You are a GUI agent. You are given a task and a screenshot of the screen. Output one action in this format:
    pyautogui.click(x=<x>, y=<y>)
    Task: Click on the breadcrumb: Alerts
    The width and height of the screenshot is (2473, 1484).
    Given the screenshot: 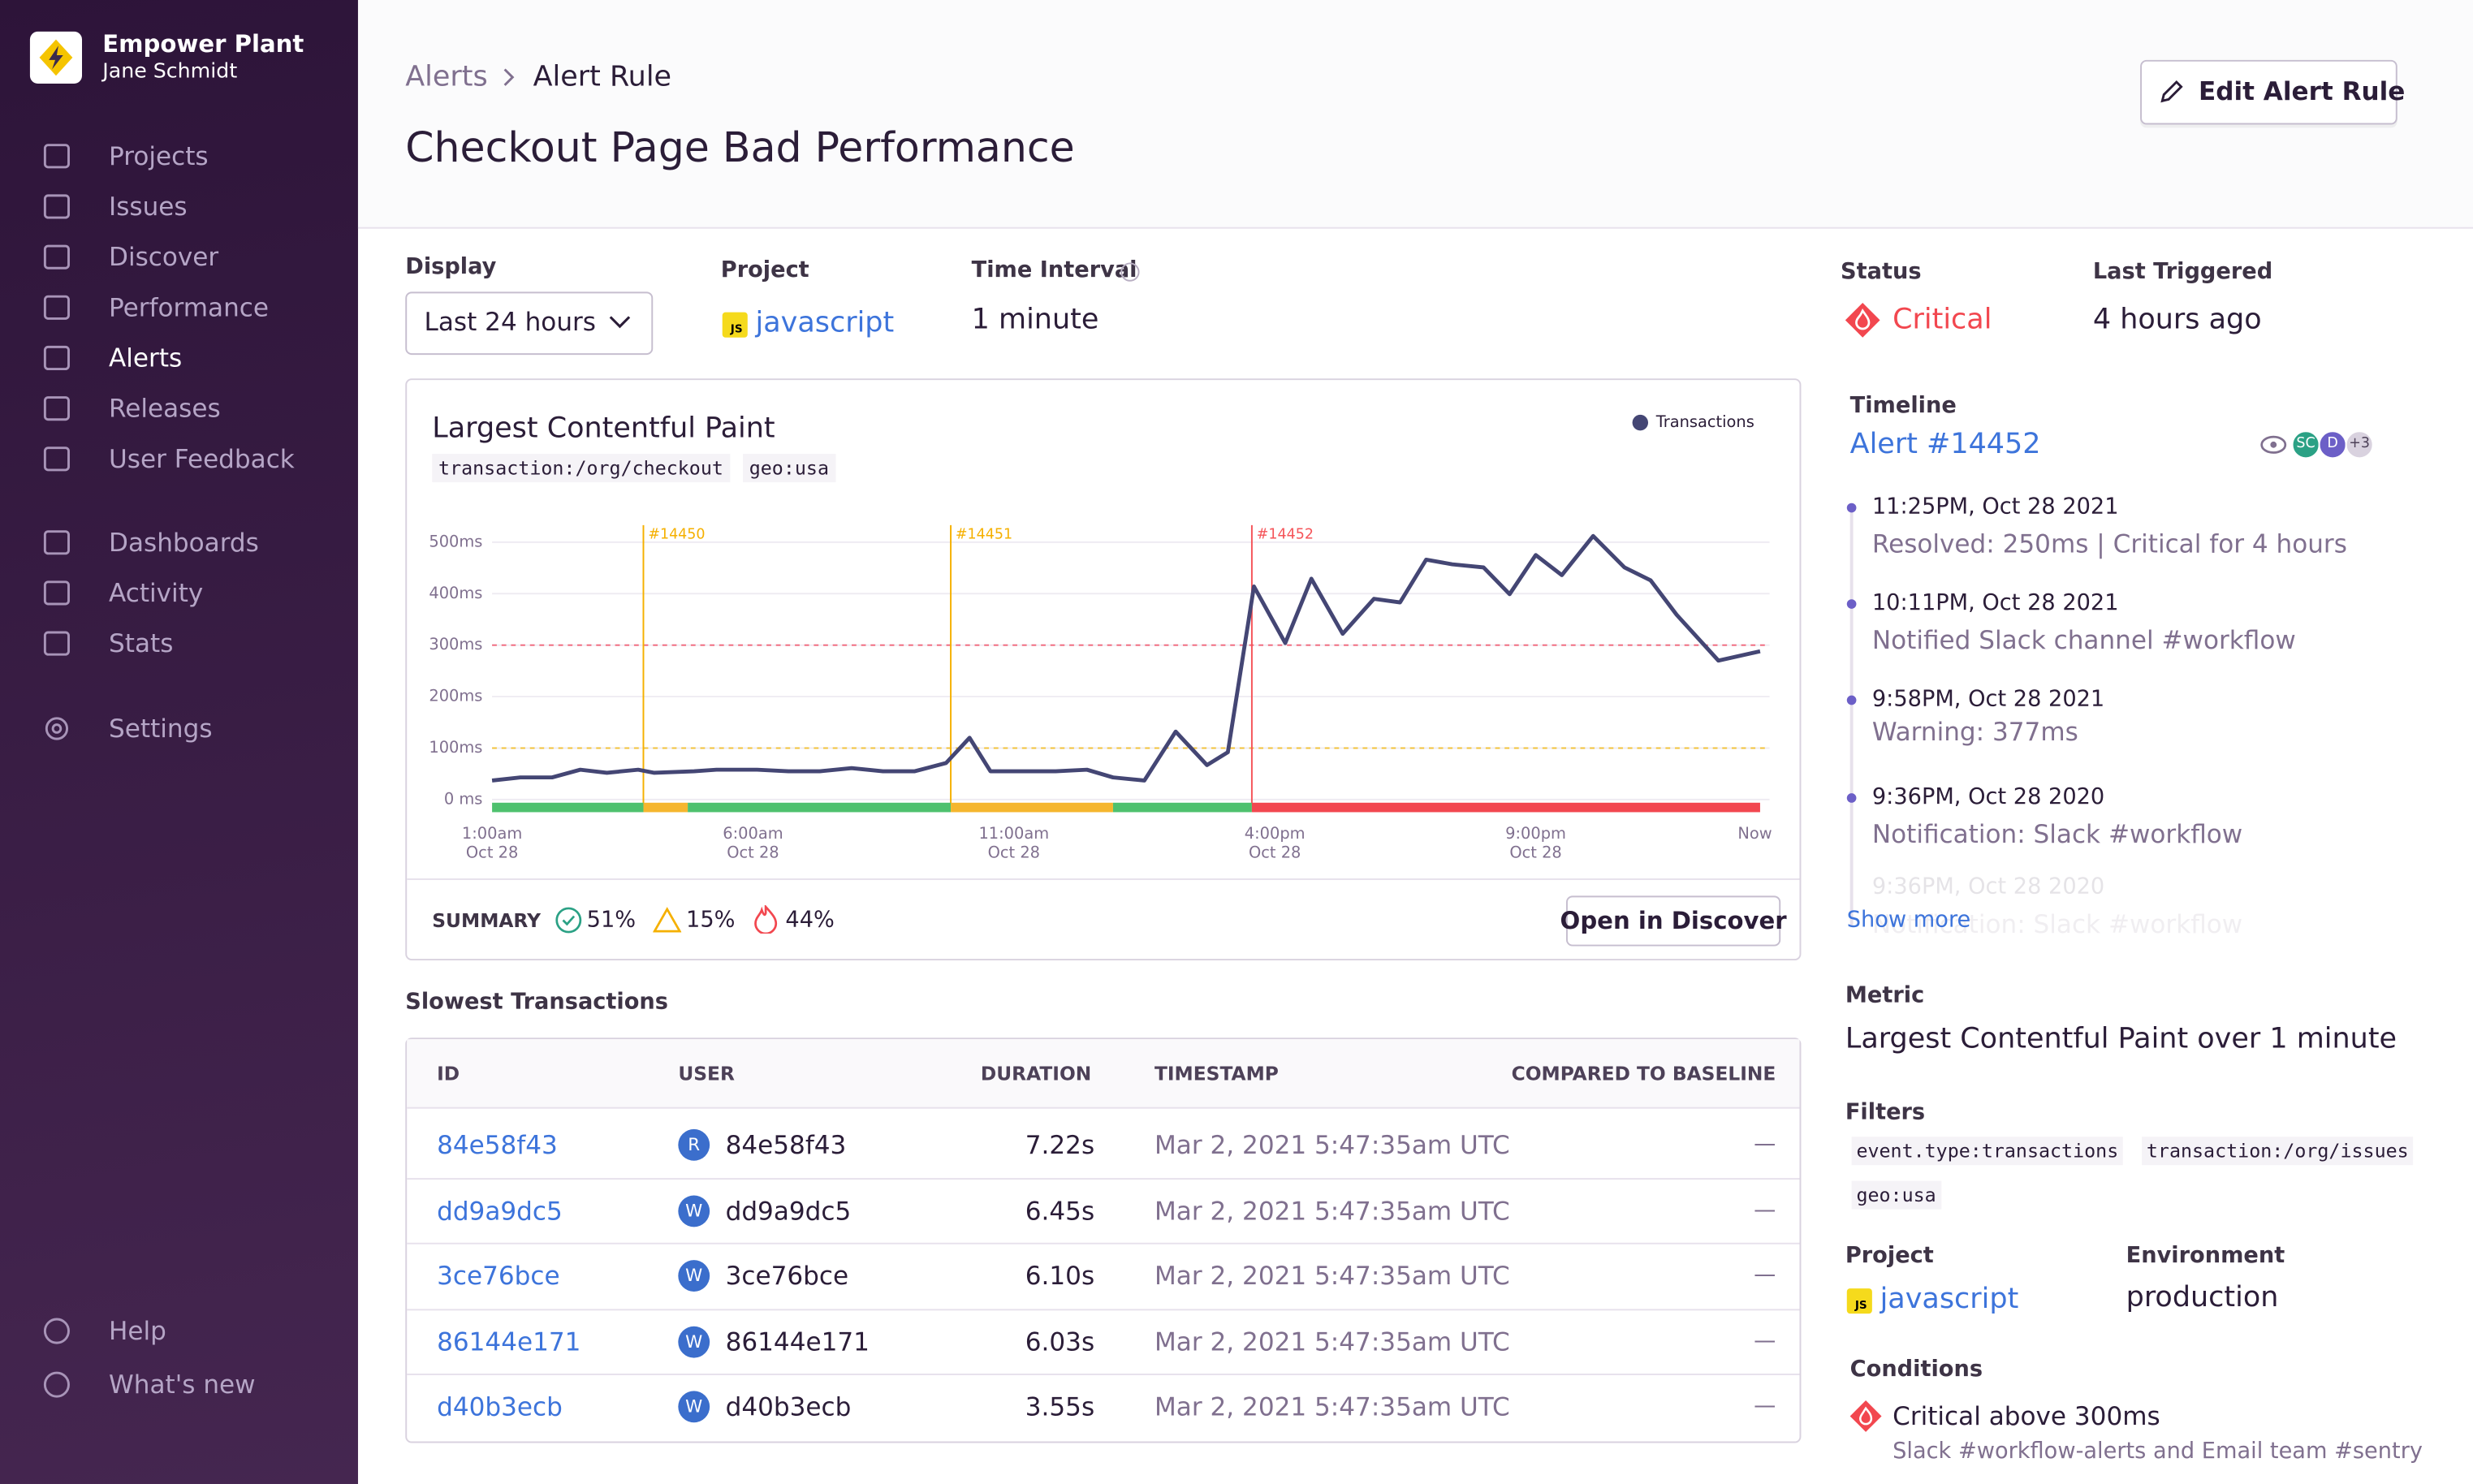 What is the action you would take?
    pyautogui.click(x=447, y=77)
    